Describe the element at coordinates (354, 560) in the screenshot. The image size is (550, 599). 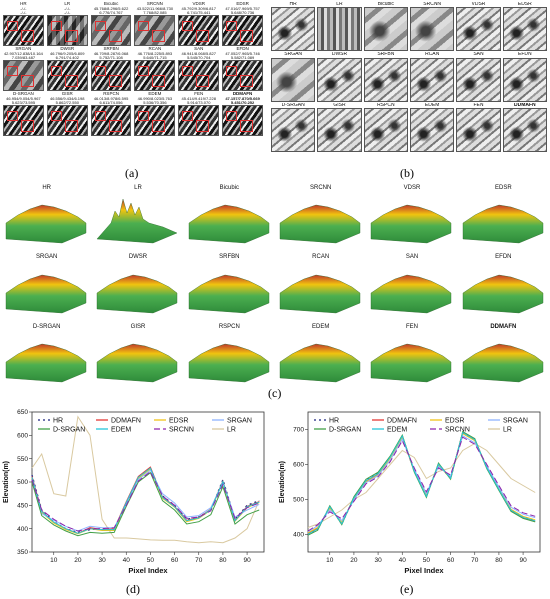
I see `x-tick-label: 20` at that location.